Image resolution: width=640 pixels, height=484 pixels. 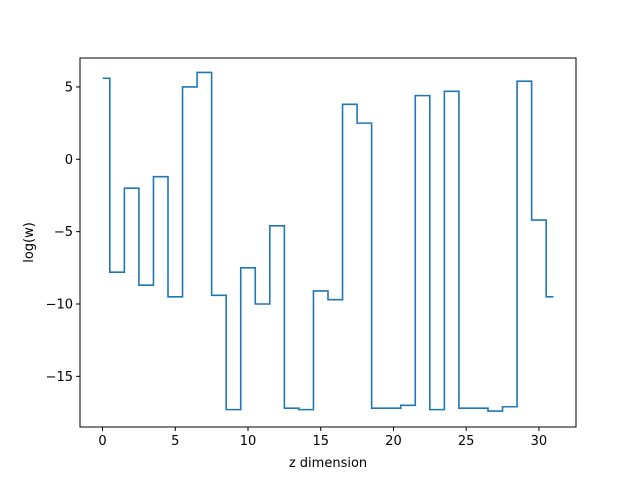 I want to click on x-tick-label: 30, so click(x=539, y=441).